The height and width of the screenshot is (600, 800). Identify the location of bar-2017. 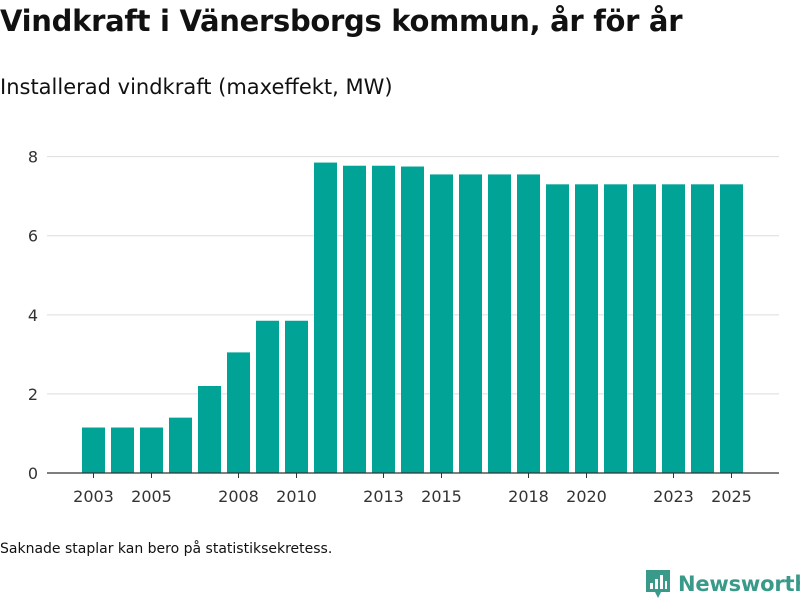
(499, 323).